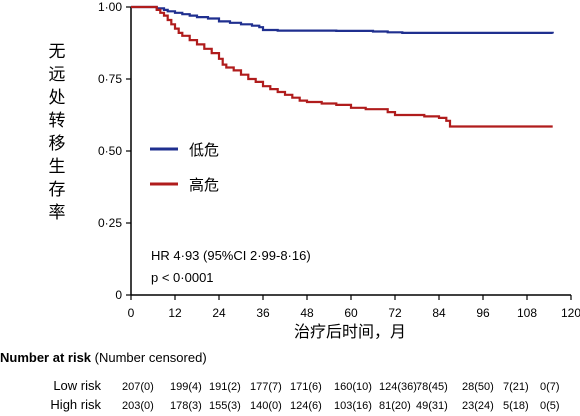 The width and height of the screenshot is (580, 416). What do you see at coordinates (184, 168) in the screenshot?
I see `legend: 低危 高危` at bounding box center [184, 168].